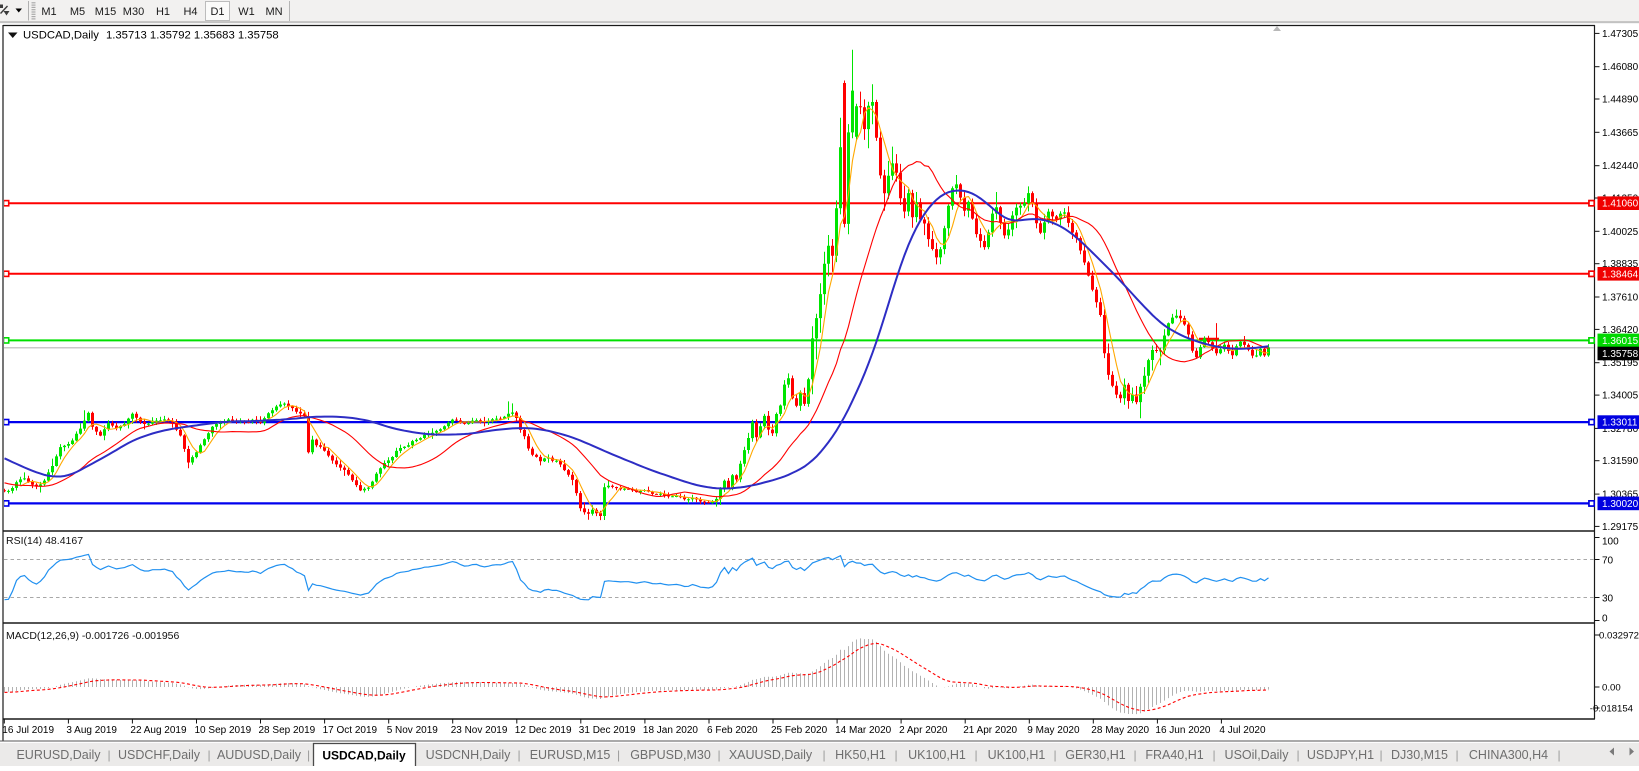  Describe the element at coordinates (1174, 755) in the screenshot. I see `svg-text: FRA40,H1` at that location.